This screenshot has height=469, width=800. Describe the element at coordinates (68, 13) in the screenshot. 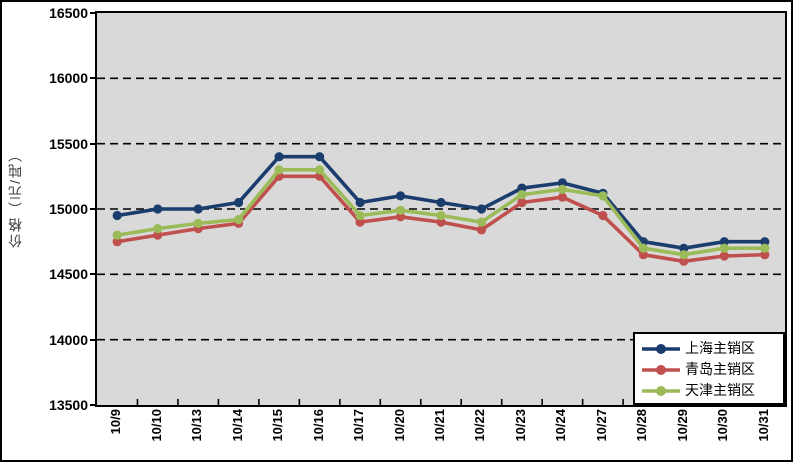

I see `y-tick-label: 16500` at that location.